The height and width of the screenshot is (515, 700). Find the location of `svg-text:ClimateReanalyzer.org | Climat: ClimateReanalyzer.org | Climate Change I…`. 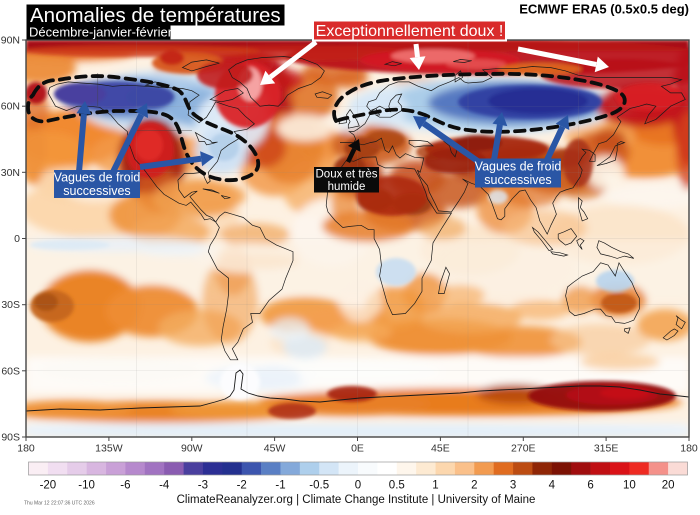

svg-text:ClimateReanalyzer.org | Climat: ClimateReanalyzer.org | Climate Change I… is located at coordinates (356, 500).